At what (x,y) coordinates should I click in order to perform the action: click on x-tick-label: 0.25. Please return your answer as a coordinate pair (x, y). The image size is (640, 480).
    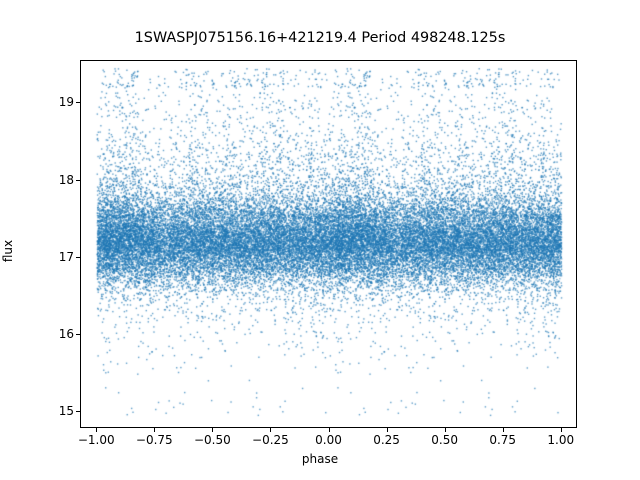
    Looking at the image, I should click on (386, 440).